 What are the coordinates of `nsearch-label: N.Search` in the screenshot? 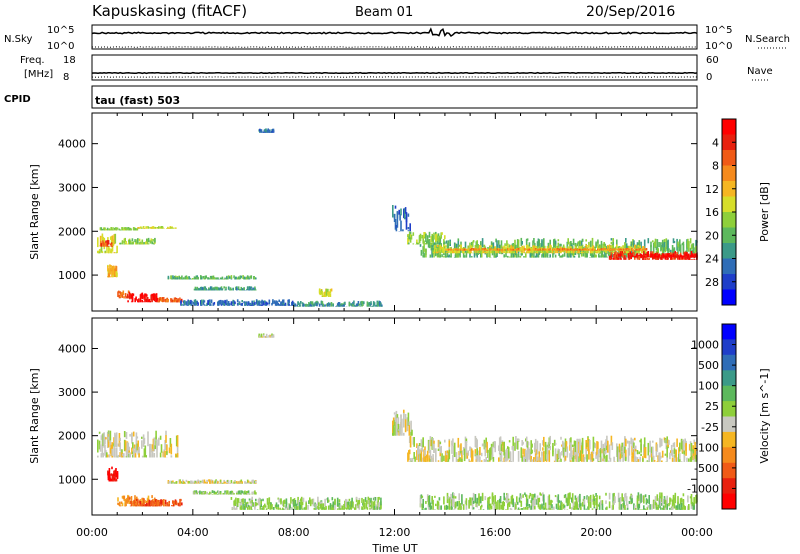 It's located at (767, 39).